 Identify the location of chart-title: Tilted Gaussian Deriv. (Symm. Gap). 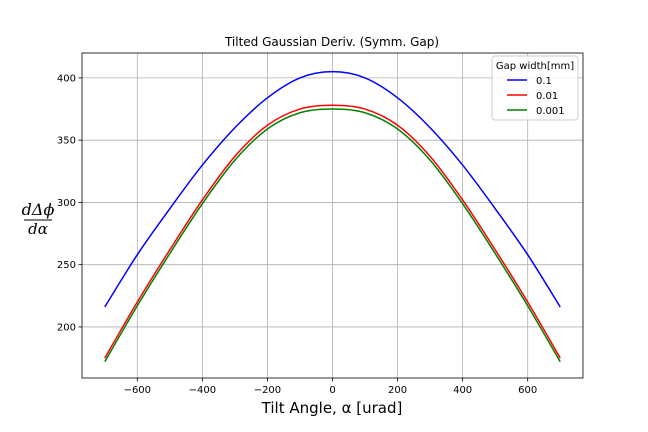
(331, 42).